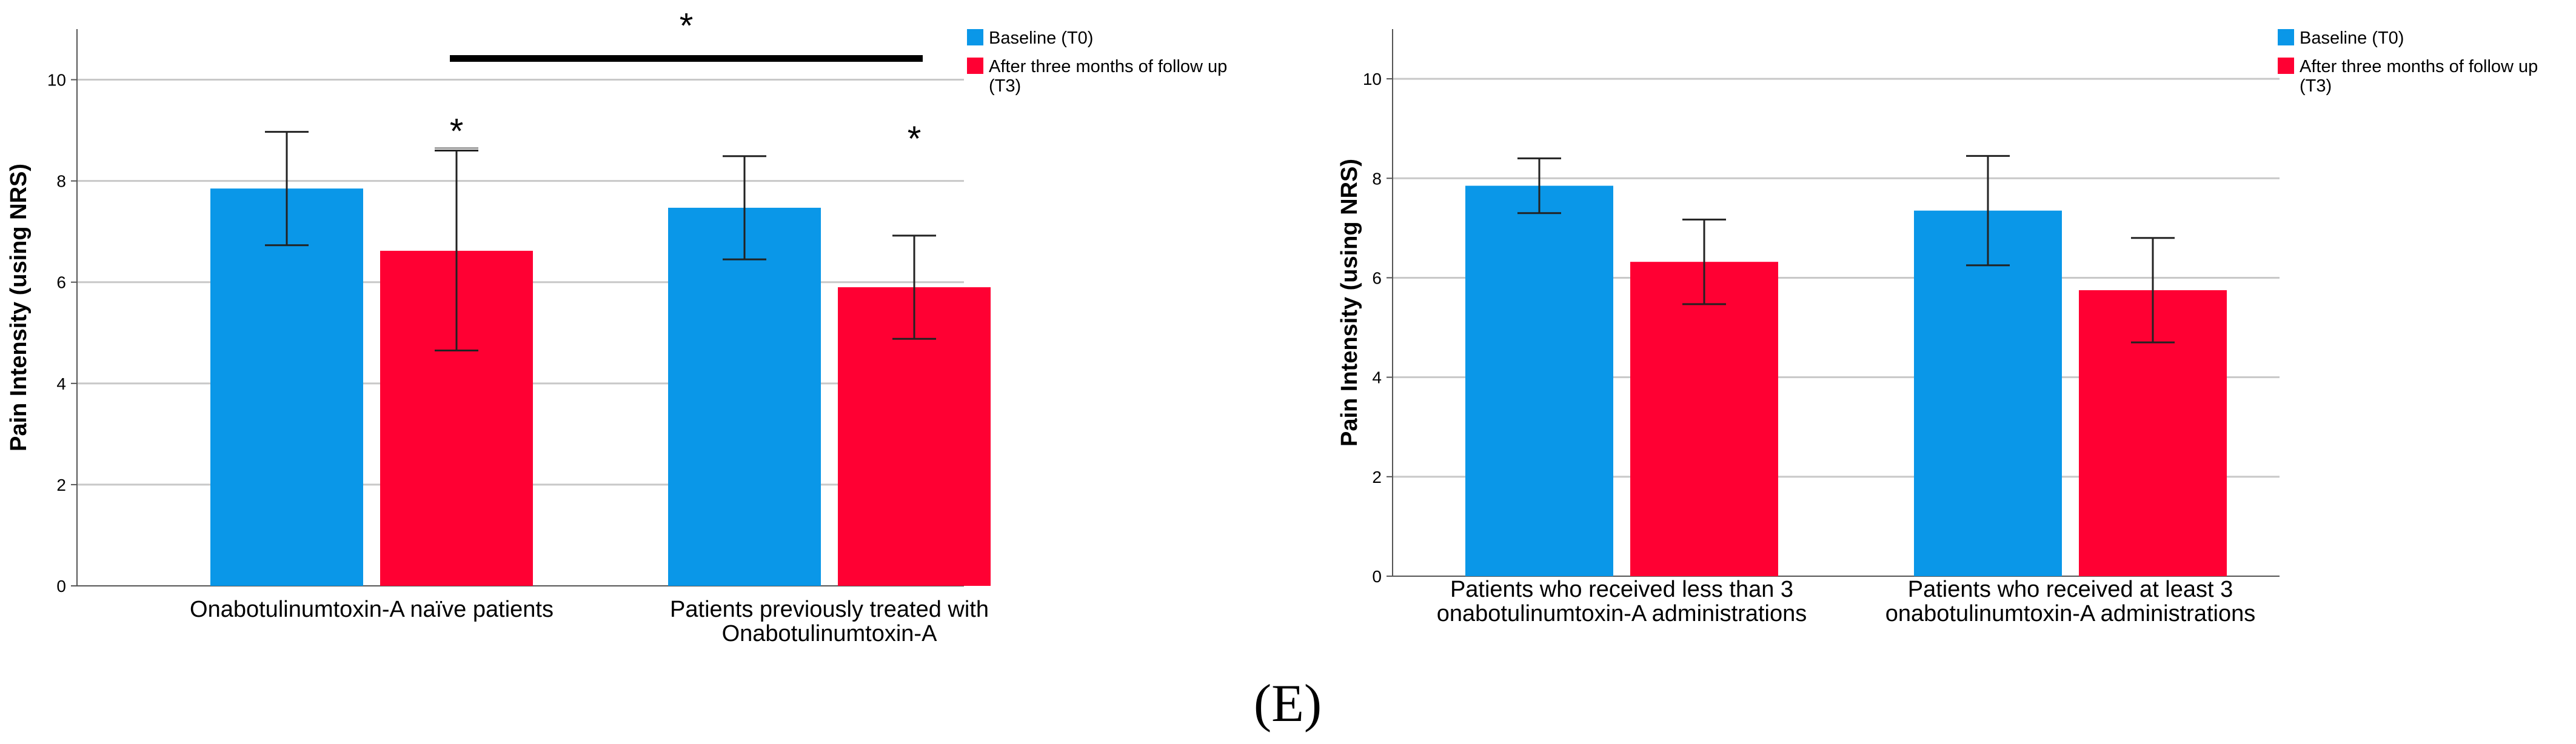  Describe the element at coordinates (372, 609) in the screenshot. I see `x-category-label: Onabotulinumtoxin-A naïve patients` at that location.